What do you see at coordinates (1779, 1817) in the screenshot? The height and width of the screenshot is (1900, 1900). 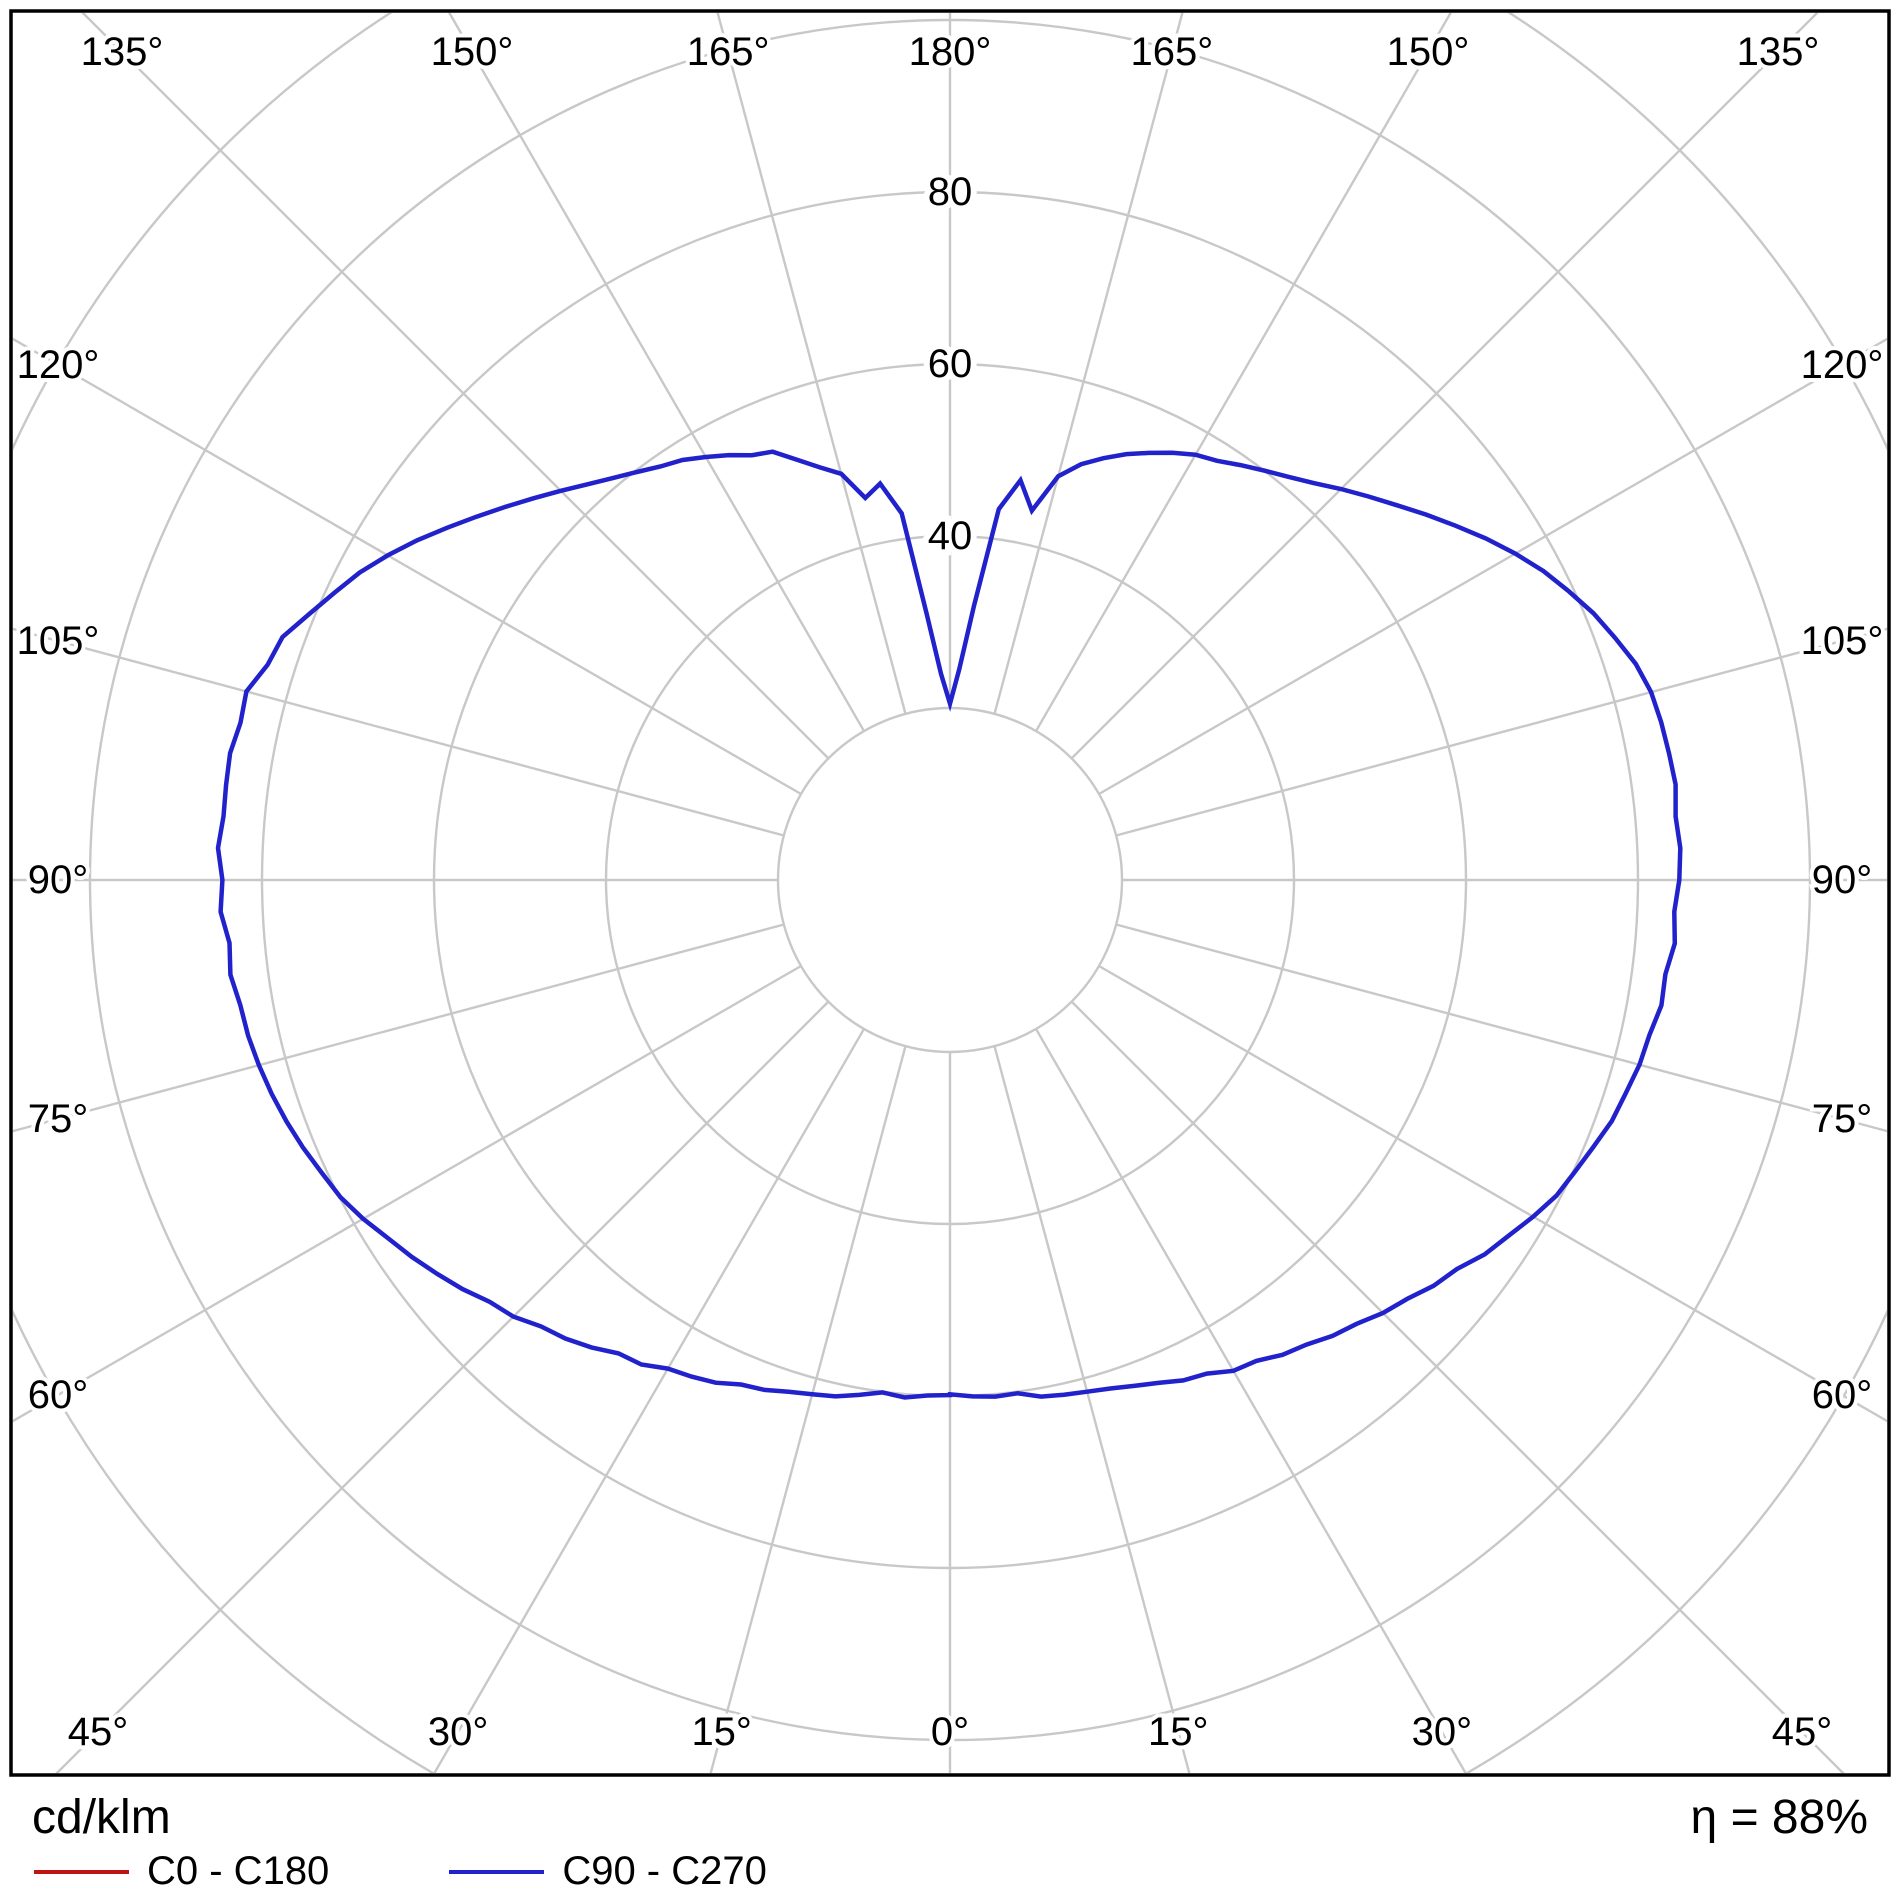 I see `efficiency-label: η = 88%` at bounding box center [1779, 1817].